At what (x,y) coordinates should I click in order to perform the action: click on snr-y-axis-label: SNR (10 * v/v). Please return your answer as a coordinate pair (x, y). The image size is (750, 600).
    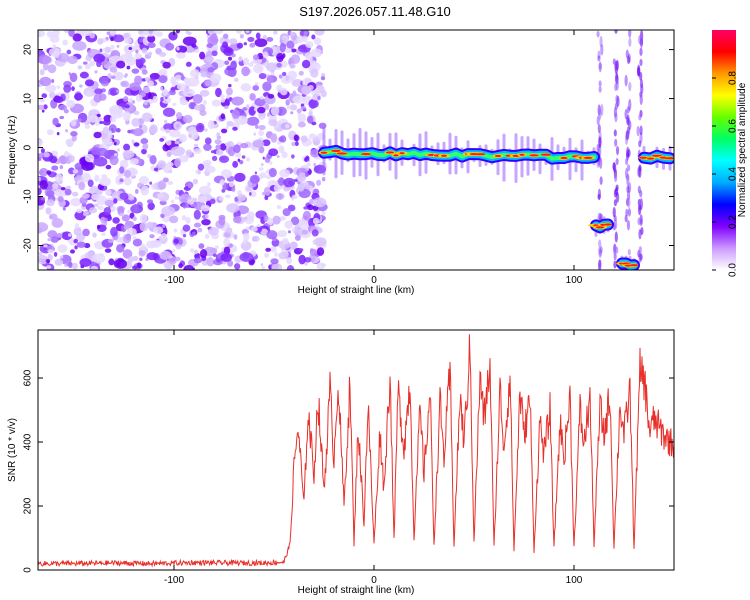
    Looking at the image, I should click on (12, 450).